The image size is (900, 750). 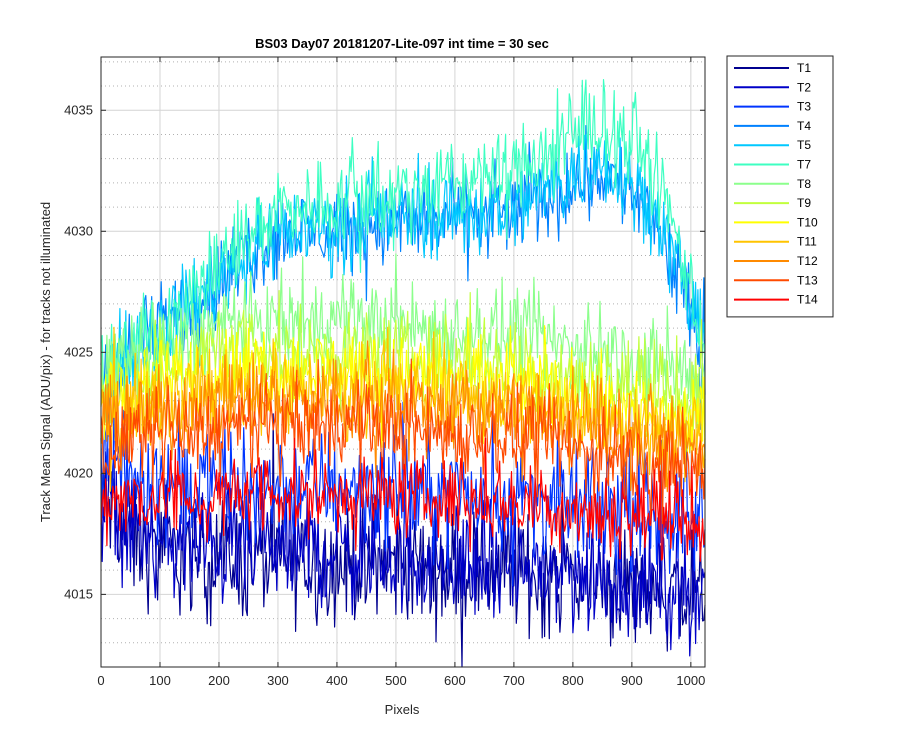 I want to click on x-tick-label: 900, so click(x=632, y=680).